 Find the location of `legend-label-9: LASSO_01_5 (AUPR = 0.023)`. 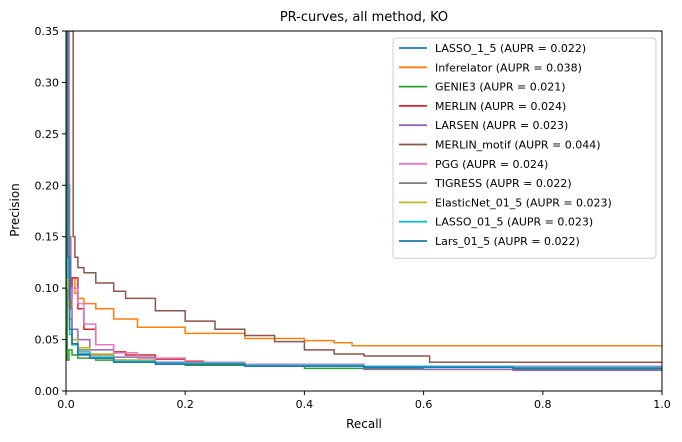

legend-label-9: LASSO_01_5 (AUPR = 0.023) is located at coordinates (514, 222).